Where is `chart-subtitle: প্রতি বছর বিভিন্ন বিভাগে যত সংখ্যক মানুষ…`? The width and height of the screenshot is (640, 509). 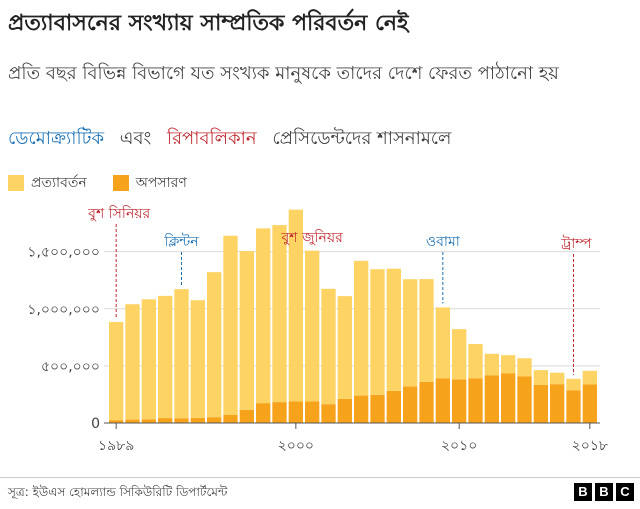
chart-subtitle: প্রতি বছর বিভিন্ন বিভাগে যত সংখ্যক মানুষ… is located at coordinates (283, 73).